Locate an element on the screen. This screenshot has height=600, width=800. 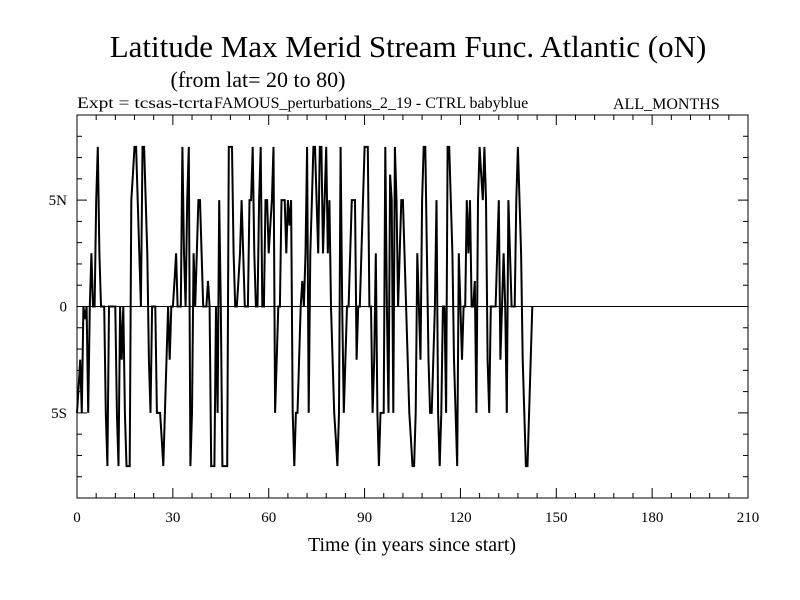
y-tick-label: 5N is located at coordinates (58, 201).